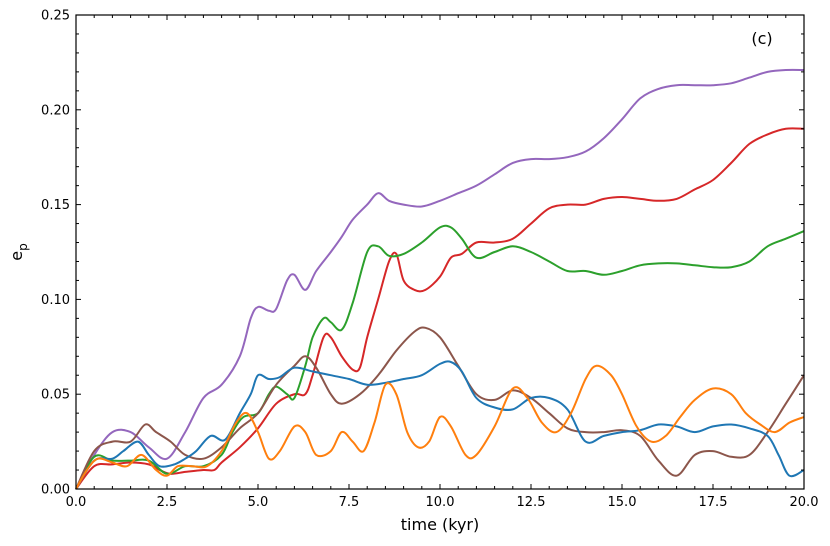 The image size is (830, 546). I want to click on y-axis-label-main: e, so click(16, 256).